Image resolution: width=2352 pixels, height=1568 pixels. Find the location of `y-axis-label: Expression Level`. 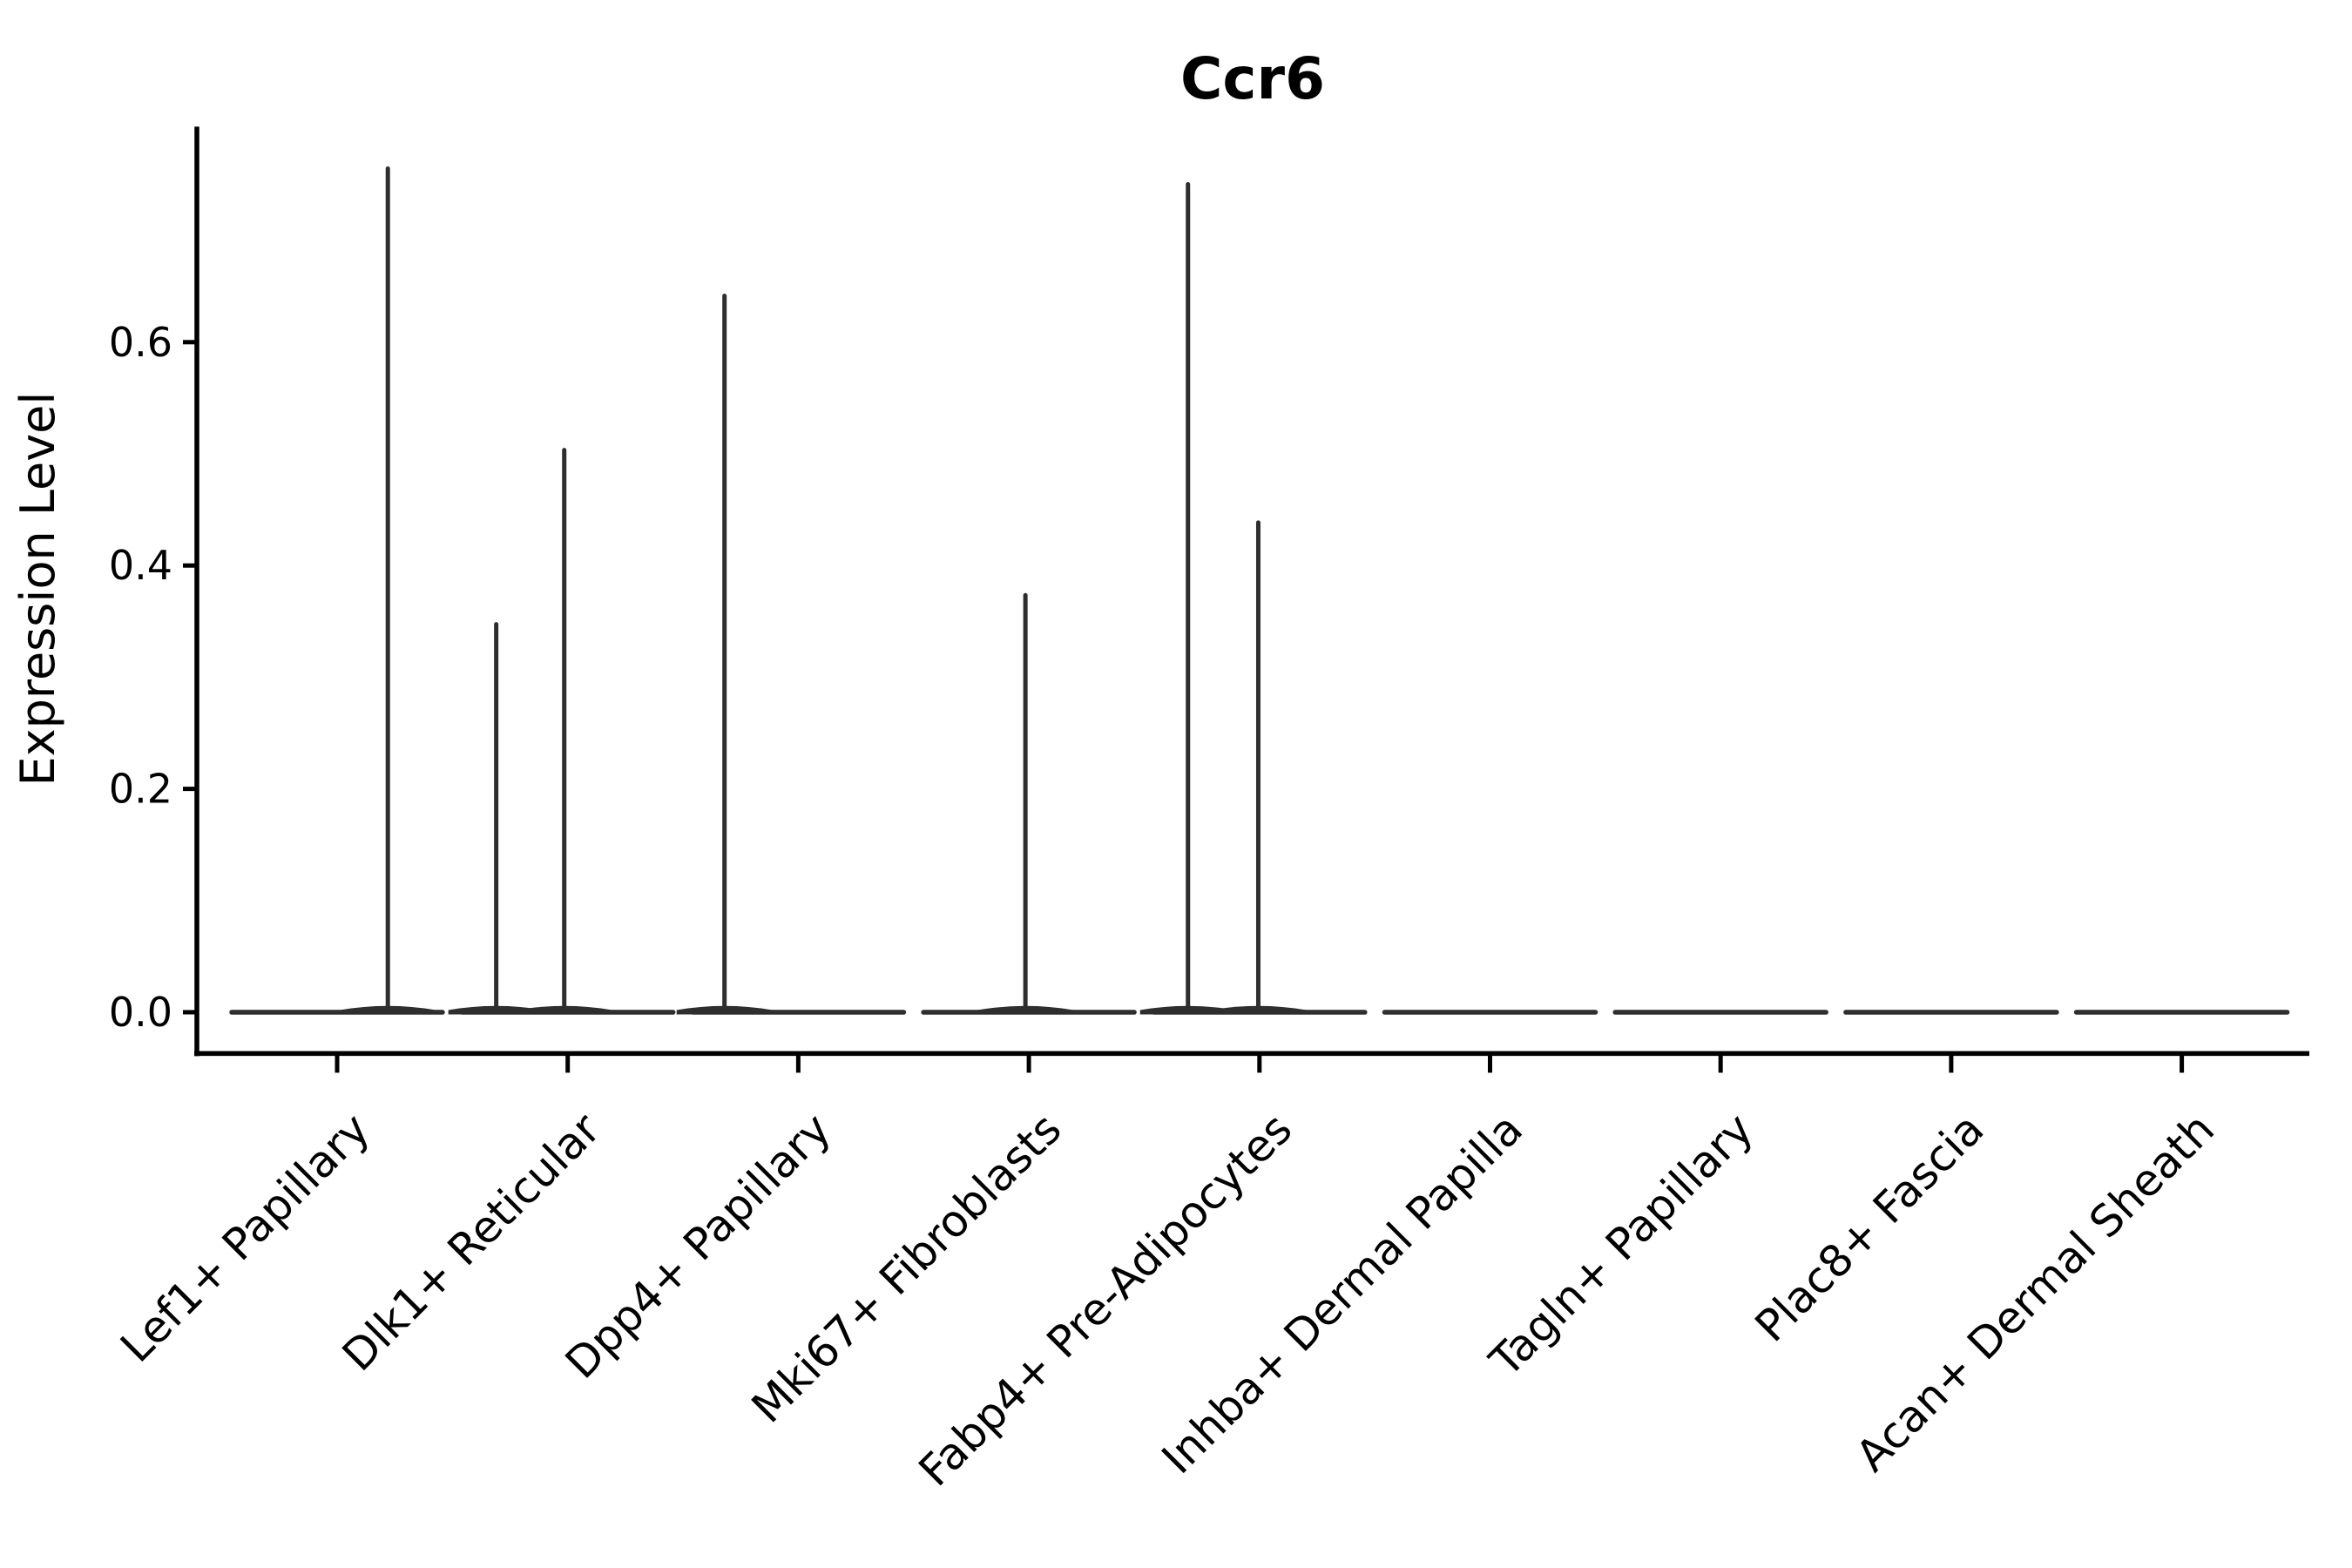

y-axis-label: Expression Level is located at coordinates (37, 589).